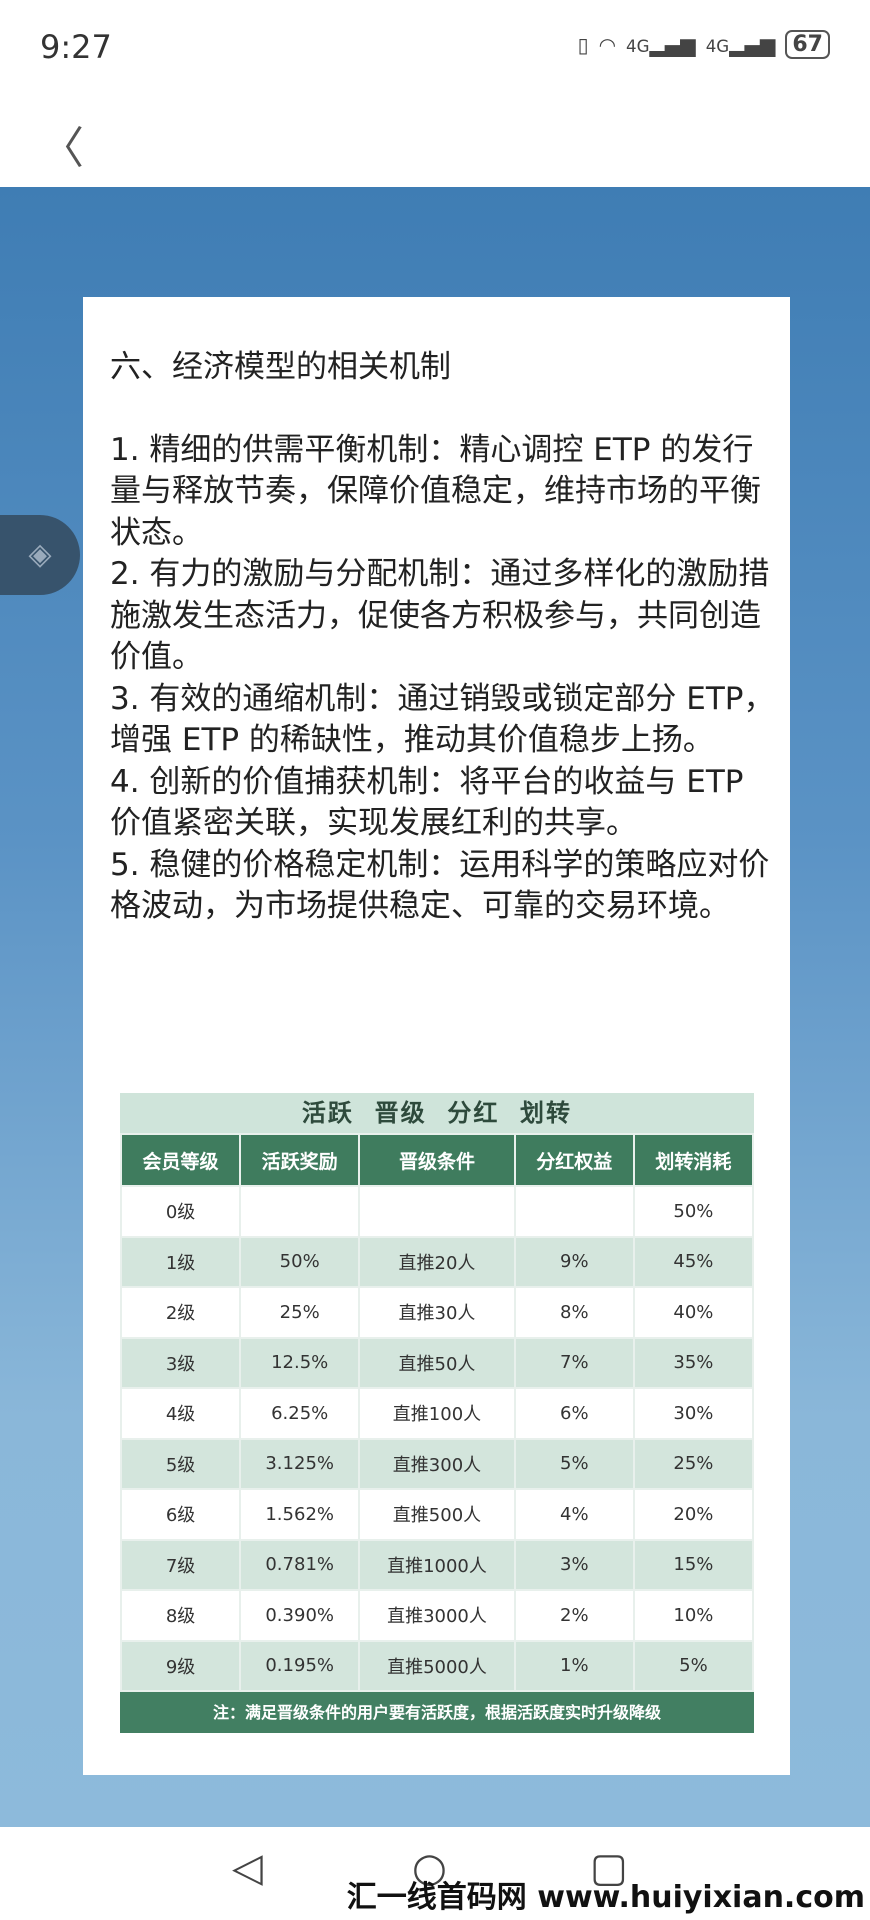 This screenshot has height=1920, width=870. I want to click on column-header: 晋级条件, so click(437, 1160).